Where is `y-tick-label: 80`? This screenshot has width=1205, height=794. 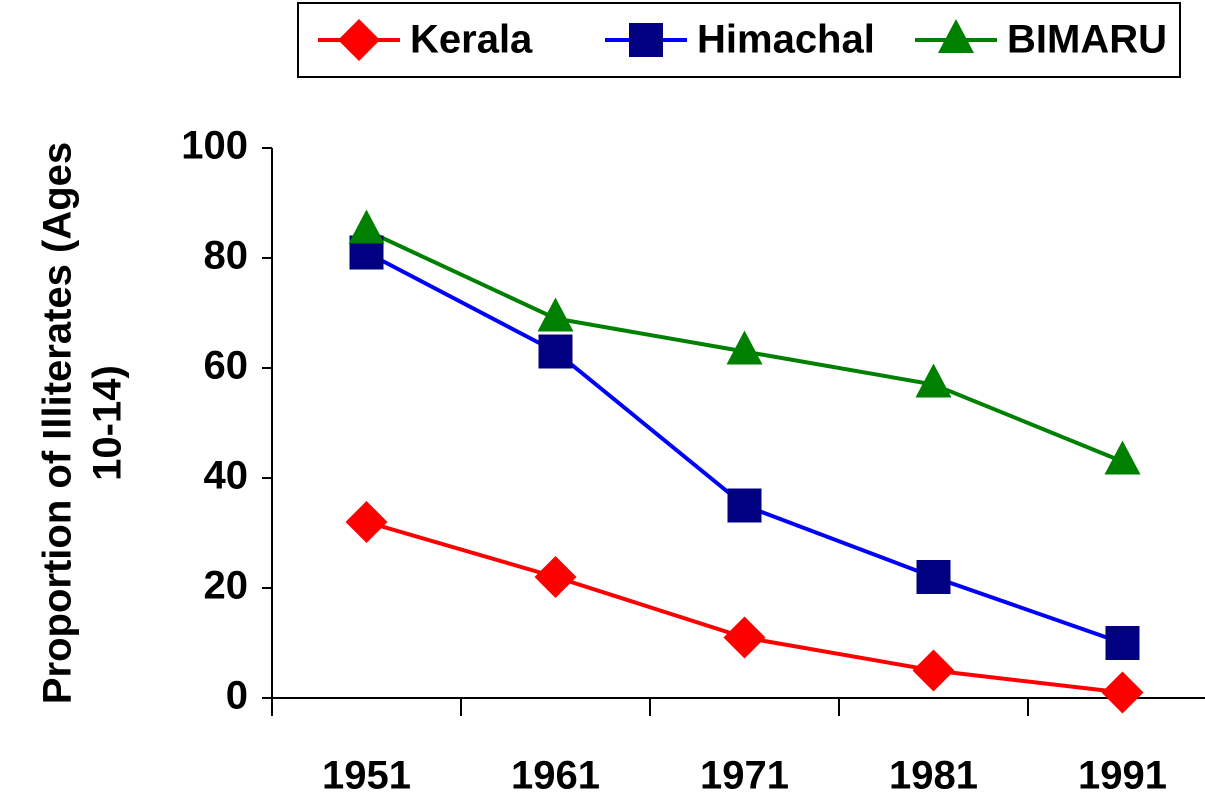 y-tick-label: 80 is located at coordinates (226, 256).